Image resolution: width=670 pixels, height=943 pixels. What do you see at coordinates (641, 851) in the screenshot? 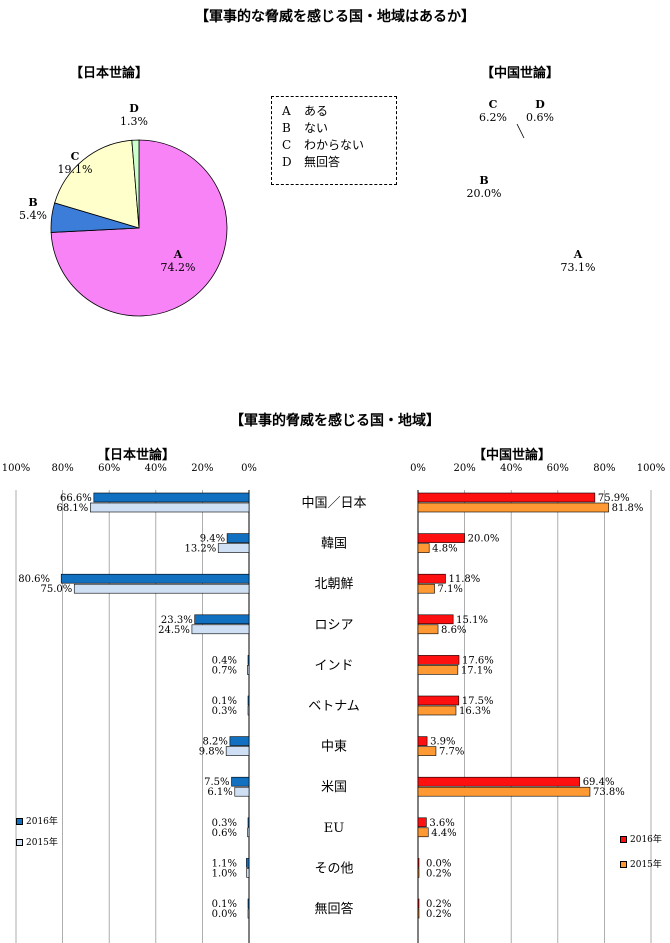
I see `china-series-legend: 2016年 2015年` at bounding box center [641, 851].